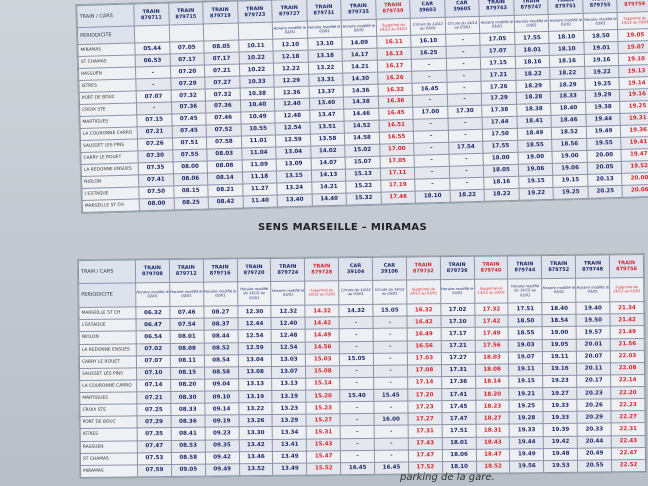 The height and width of the screenshot is (486, 648). Describe the element at coordinates (225, 190) in the screenshot. I see `time-cell: 08.21` at that location.